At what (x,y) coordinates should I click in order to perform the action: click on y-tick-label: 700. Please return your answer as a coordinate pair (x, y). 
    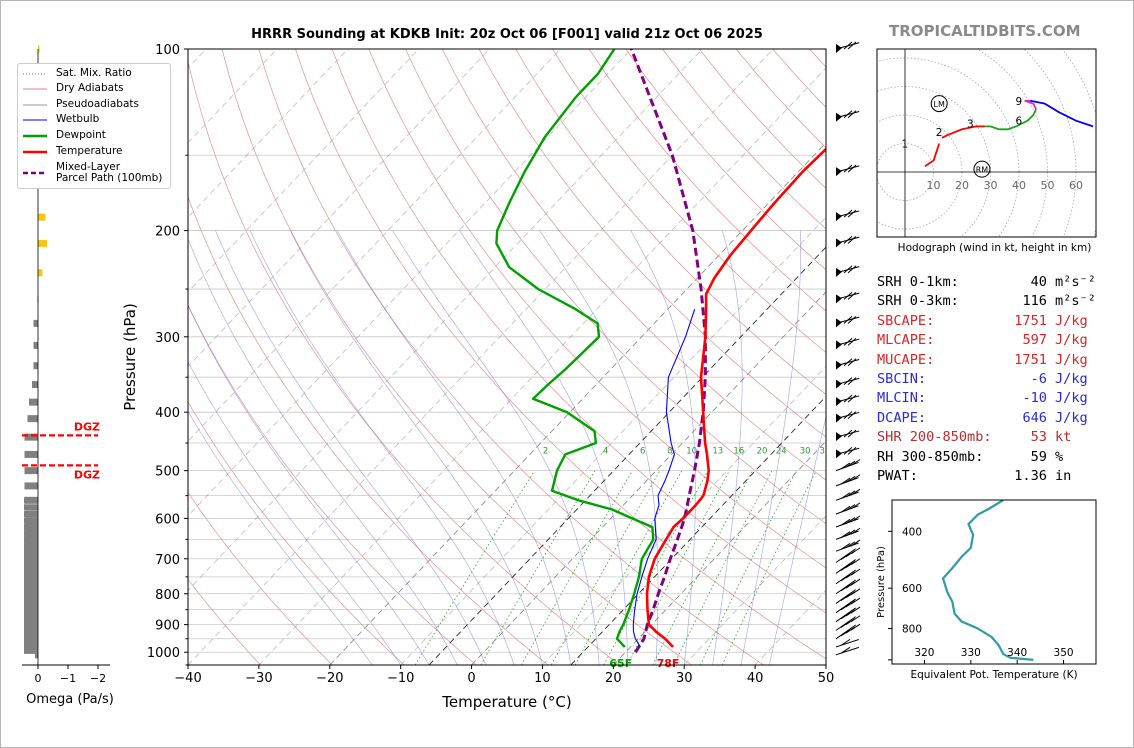
    Looking at the image, I should click on (167, 560).